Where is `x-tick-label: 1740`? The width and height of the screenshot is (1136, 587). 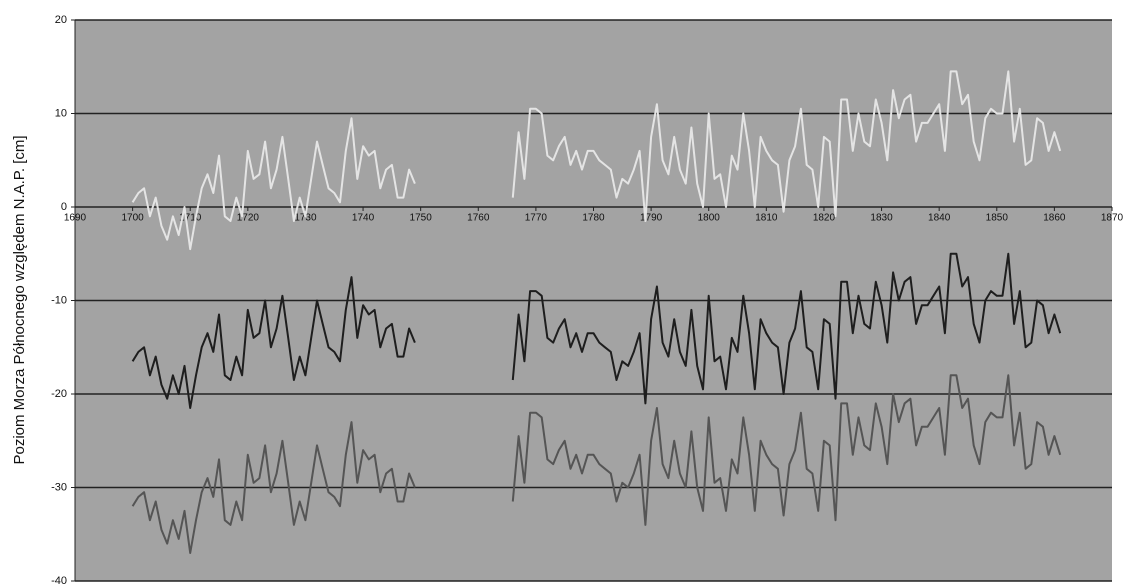
x-tick-label: 1740 is located at coordinates (363, 218).